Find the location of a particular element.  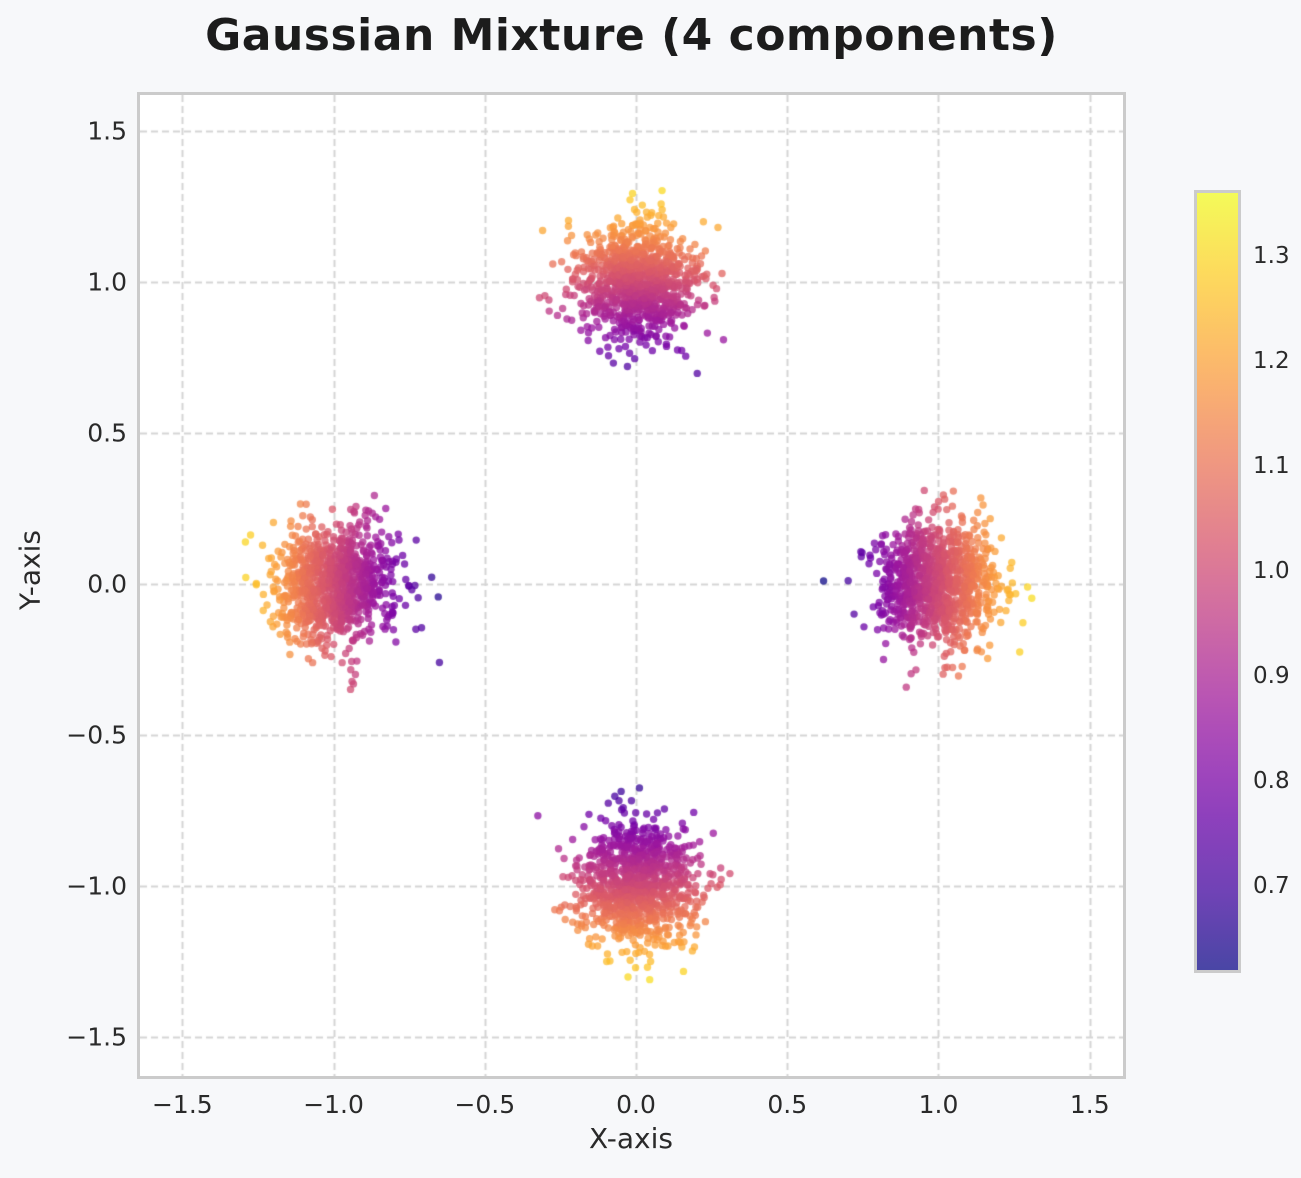

colorbar-tick-label: 0.8 is located at coordinates (1271, 781).